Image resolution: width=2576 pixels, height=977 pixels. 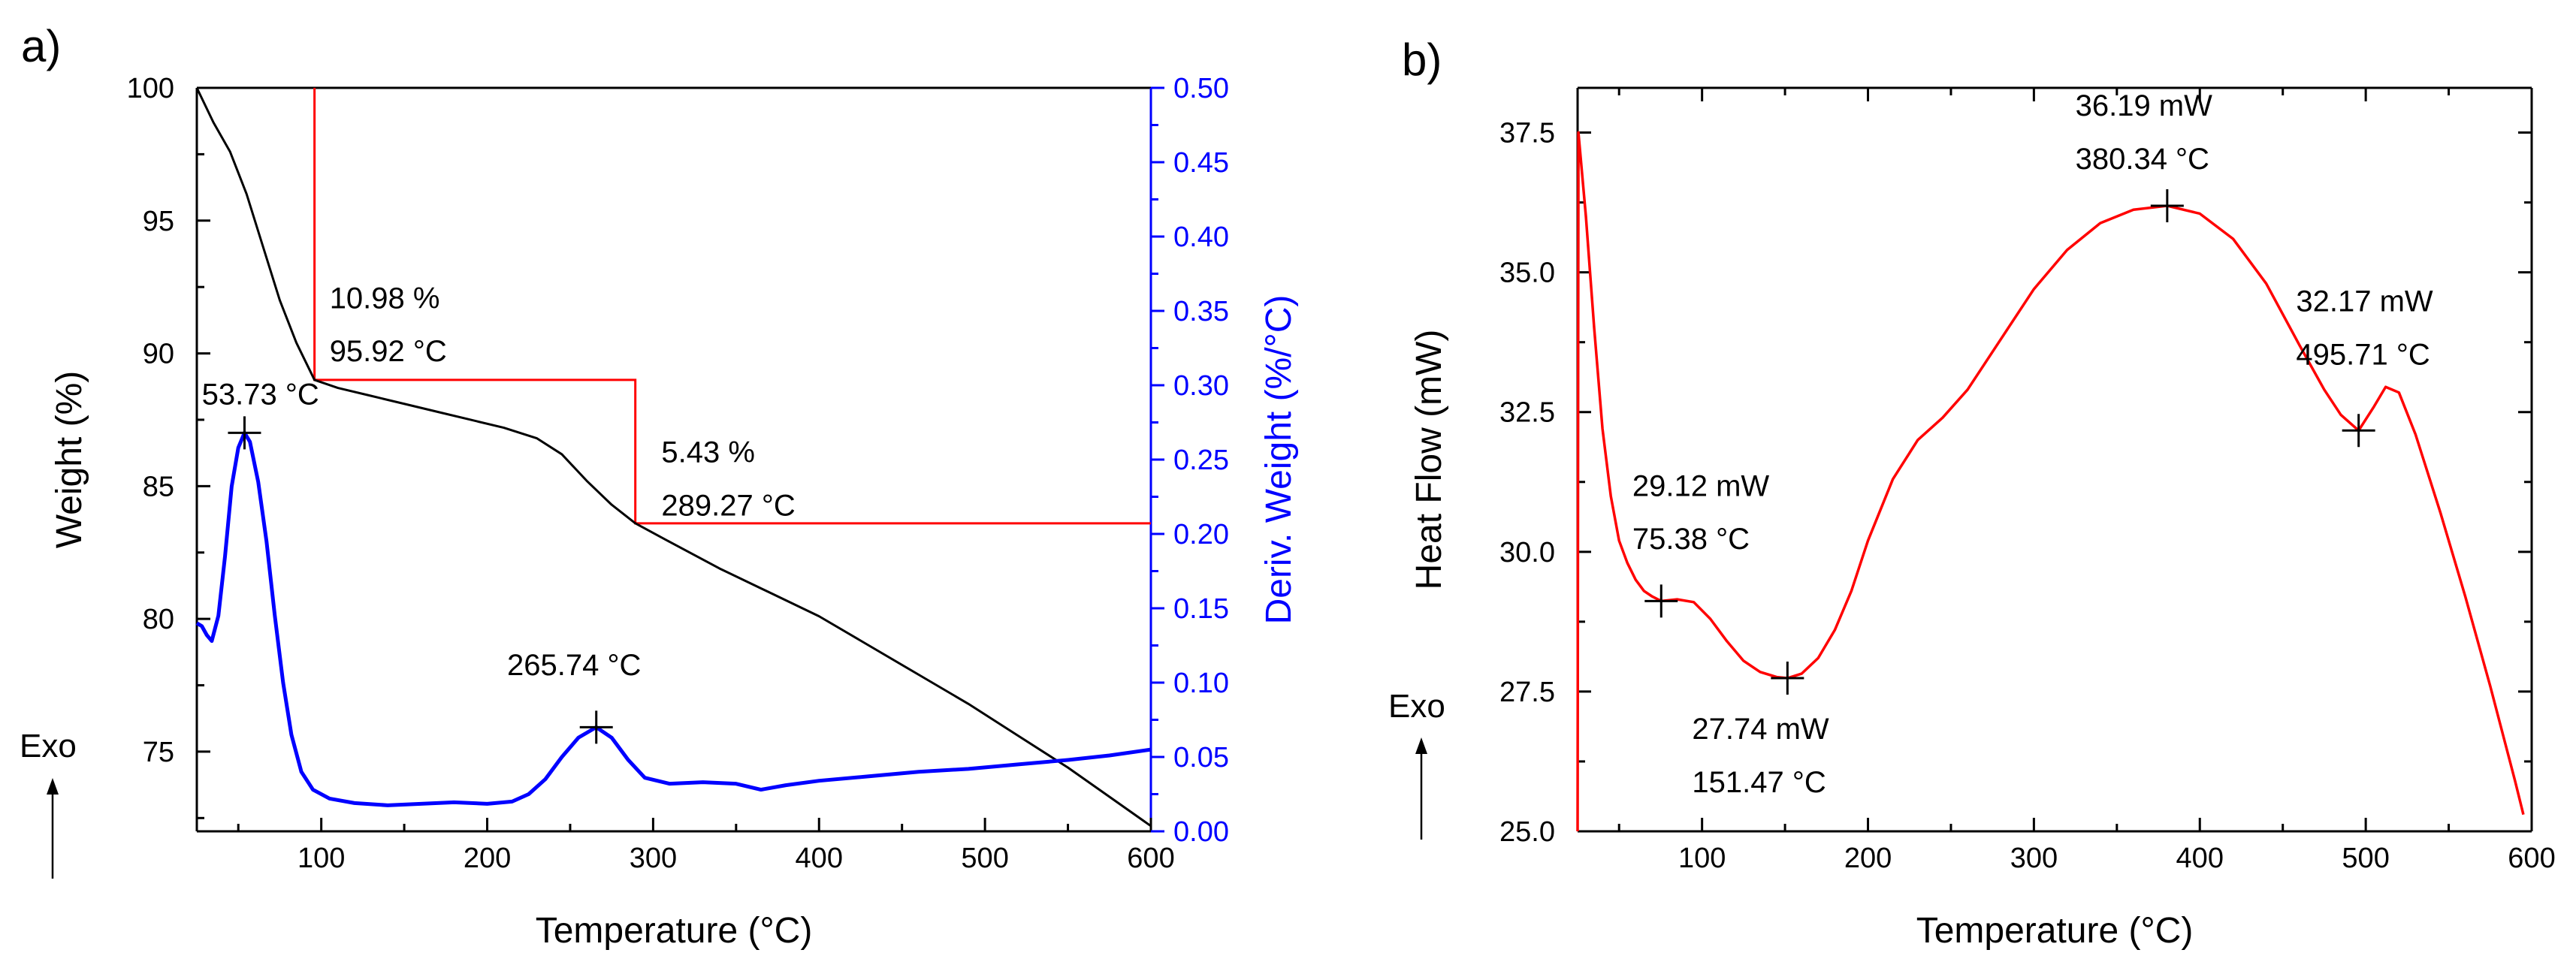 What do you see at coordinates (1201, 609) in the screenshot?
I see `y2-tick-label: 0.15` at bounding box center [1201, 609].